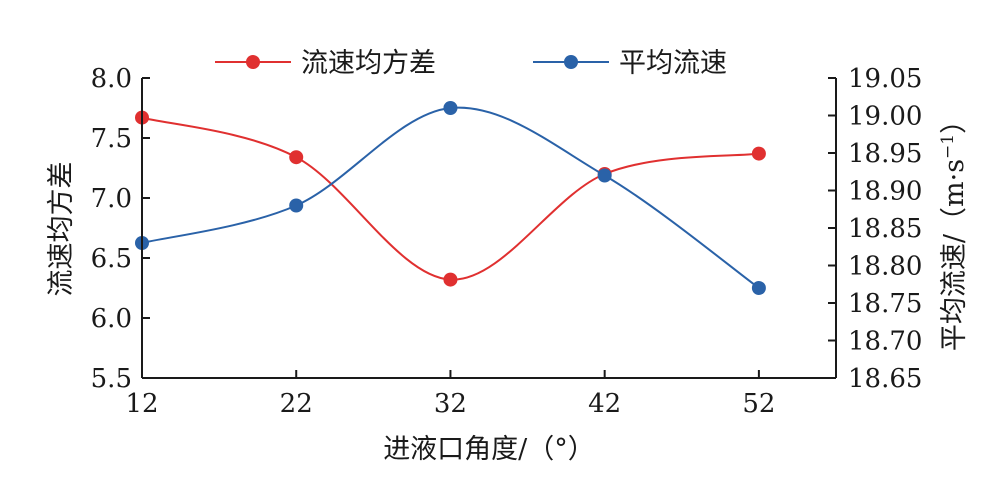 The width and height of the screenshot is (1005, 480). I want to click on right-tick-label: 19.05, so click(885, 79).